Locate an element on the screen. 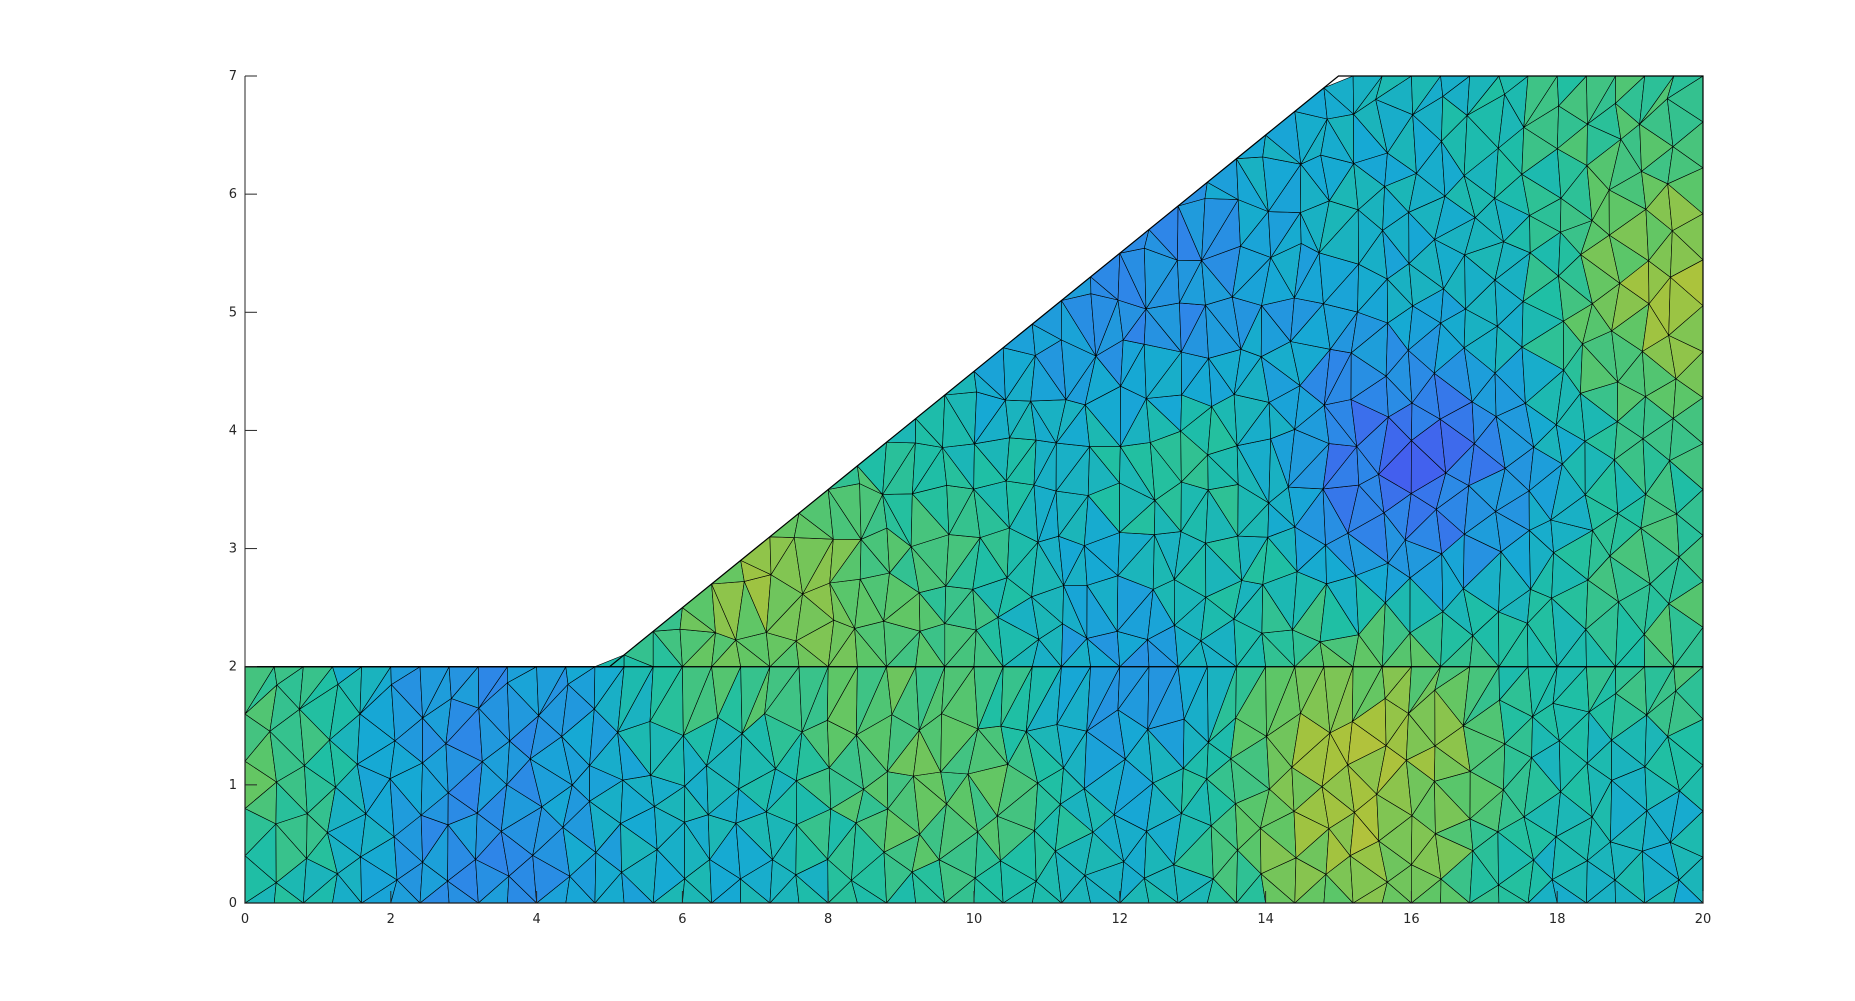  y-tick-label: 3 is located at coordinates (233, 549).